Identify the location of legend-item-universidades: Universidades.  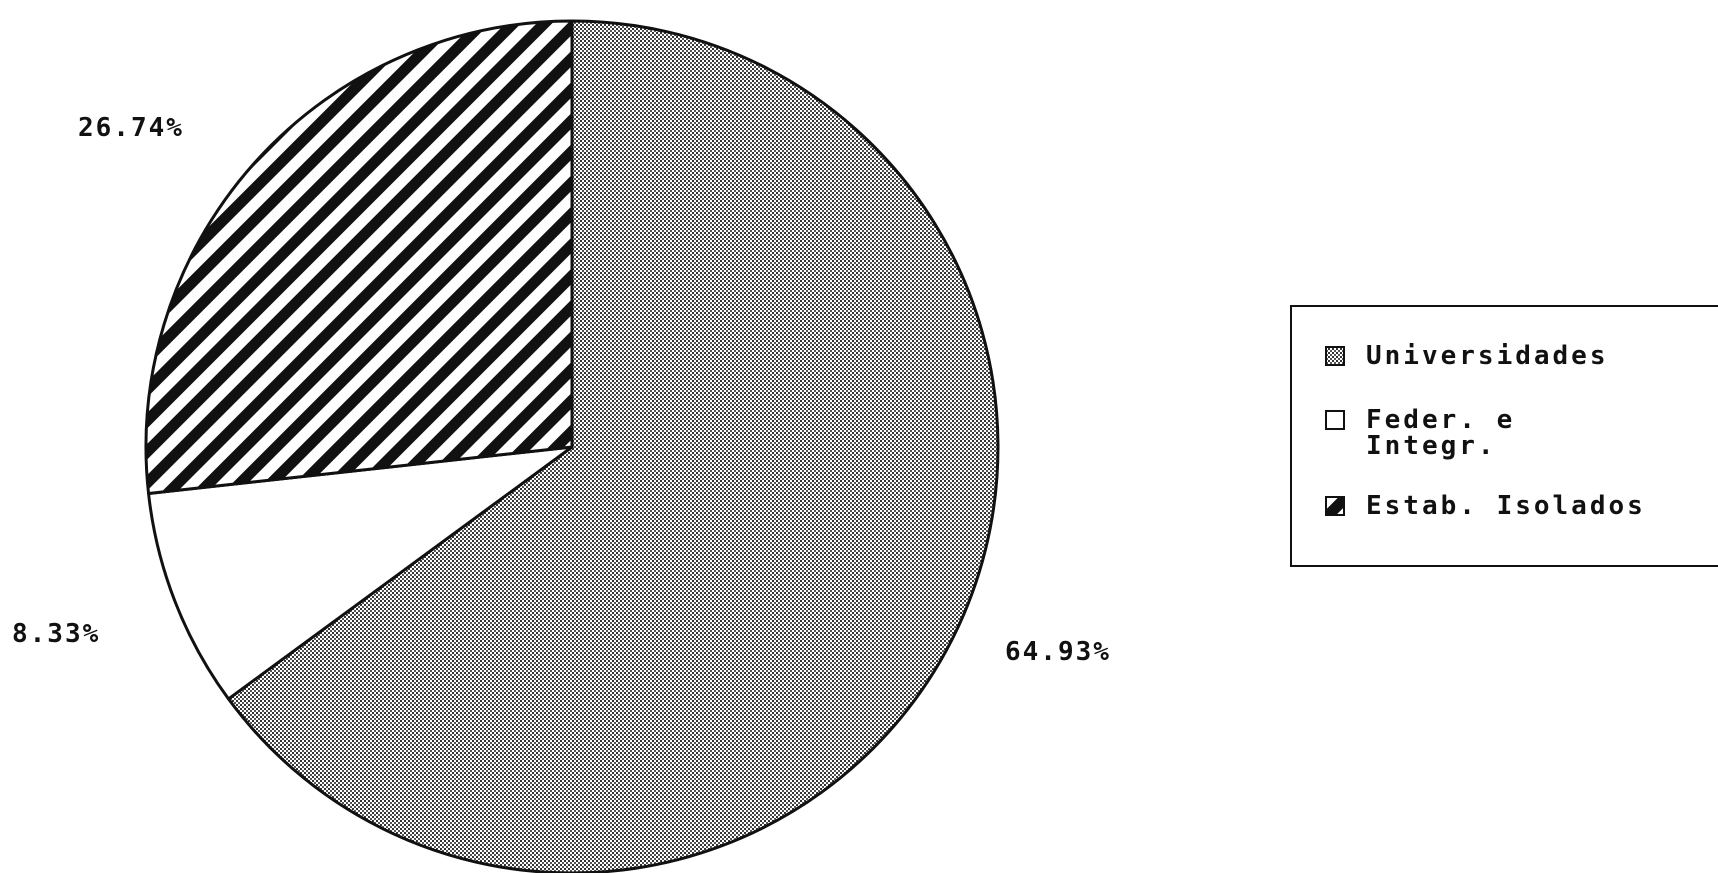
(1487, 356).